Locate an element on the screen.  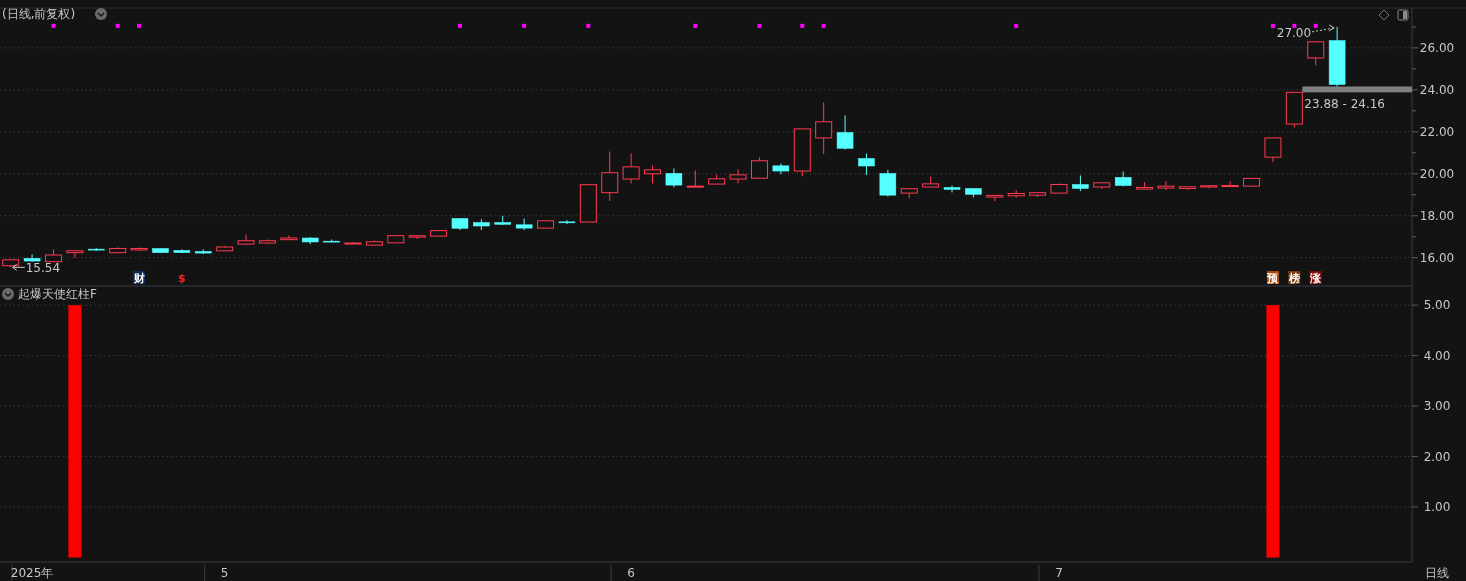
y-tick-label: 18.00 is located at coordinates (1437, 215).